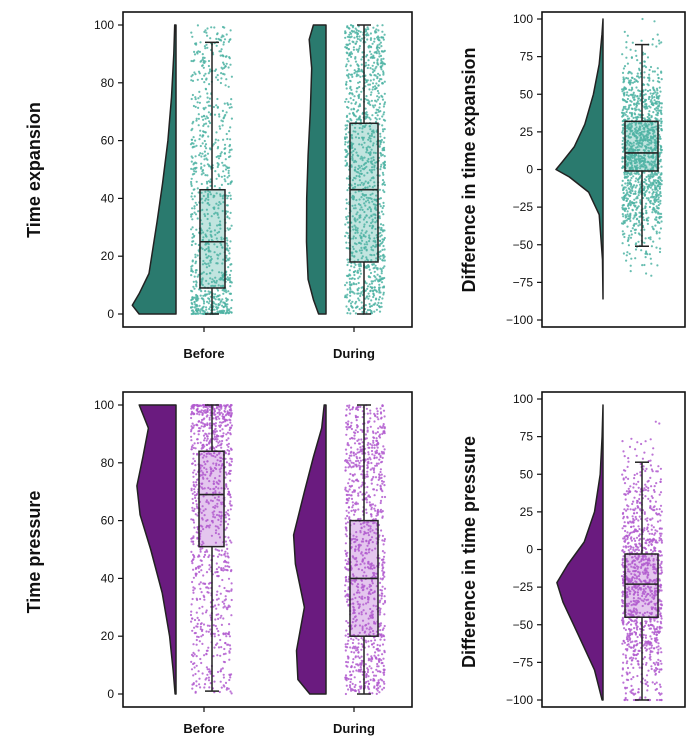 Image resolution: width=693 pixels, height=740 pixels. I want to click on data-points, so click(211, 170).